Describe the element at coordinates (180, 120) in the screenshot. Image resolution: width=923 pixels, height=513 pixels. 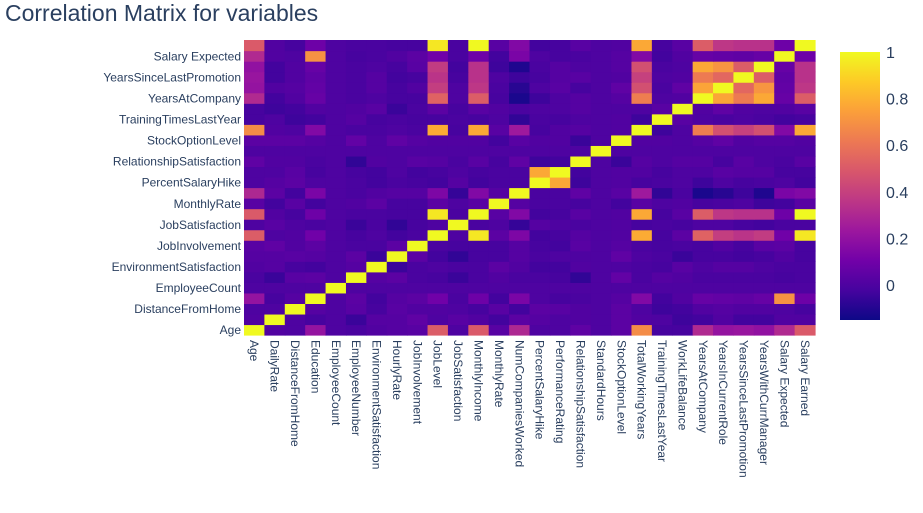
I see `y-tick-label: TrainingTimesLastYear` at that location.